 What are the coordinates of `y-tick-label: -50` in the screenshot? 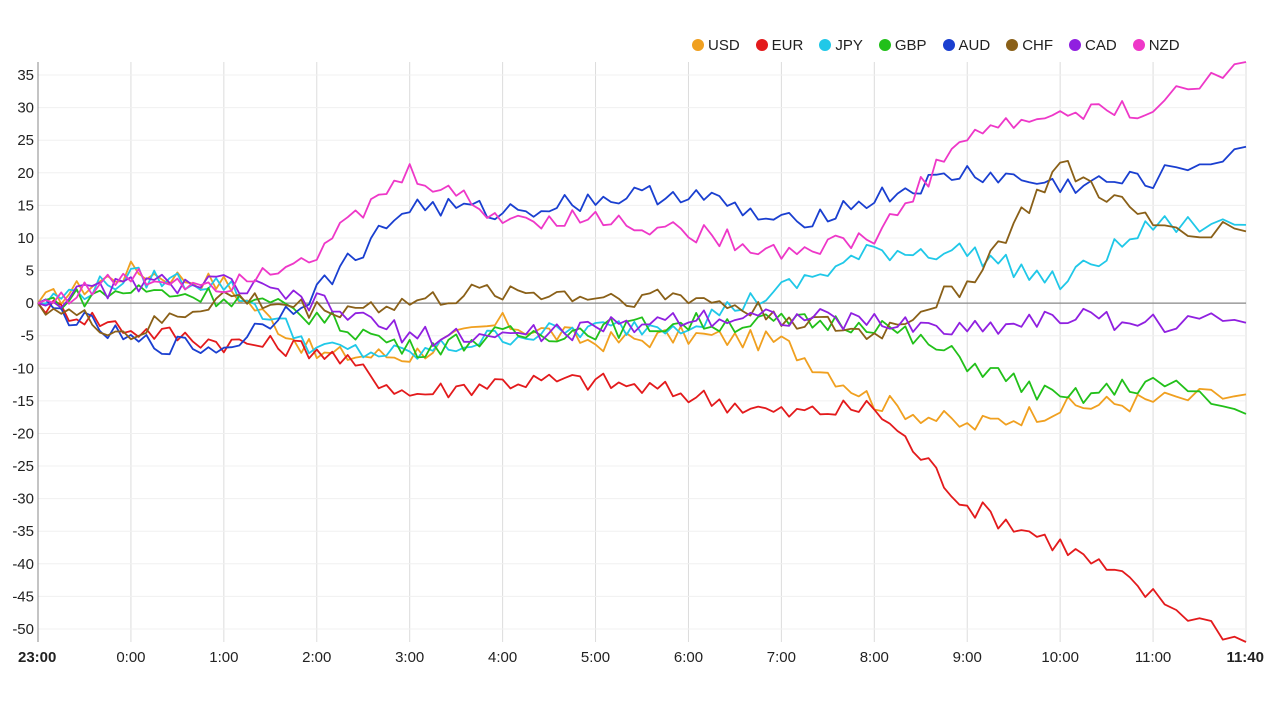 It's located at (23, 629).